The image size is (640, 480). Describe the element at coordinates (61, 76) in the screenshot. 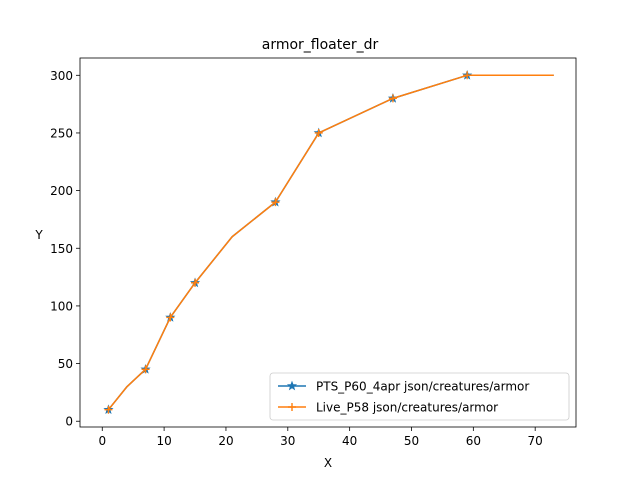

I see `y-tick-label: 300` at that location.